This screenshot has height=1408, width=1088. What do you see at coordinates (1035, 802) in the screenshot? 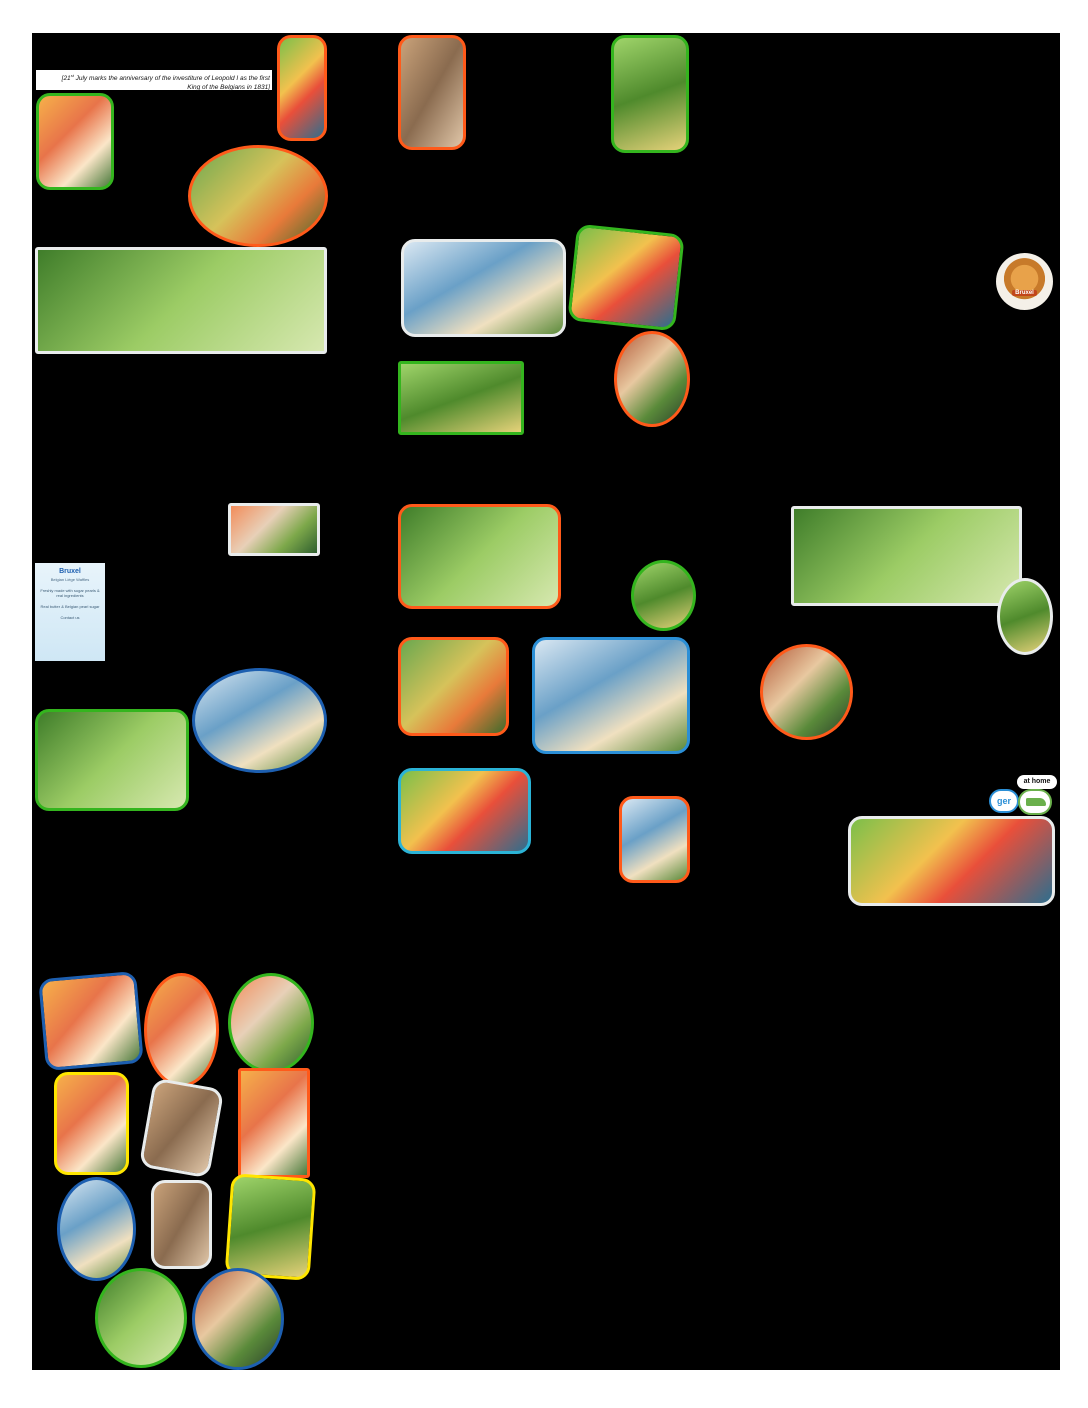
I see `shoe-icon` at bounding box center [1035, 802].